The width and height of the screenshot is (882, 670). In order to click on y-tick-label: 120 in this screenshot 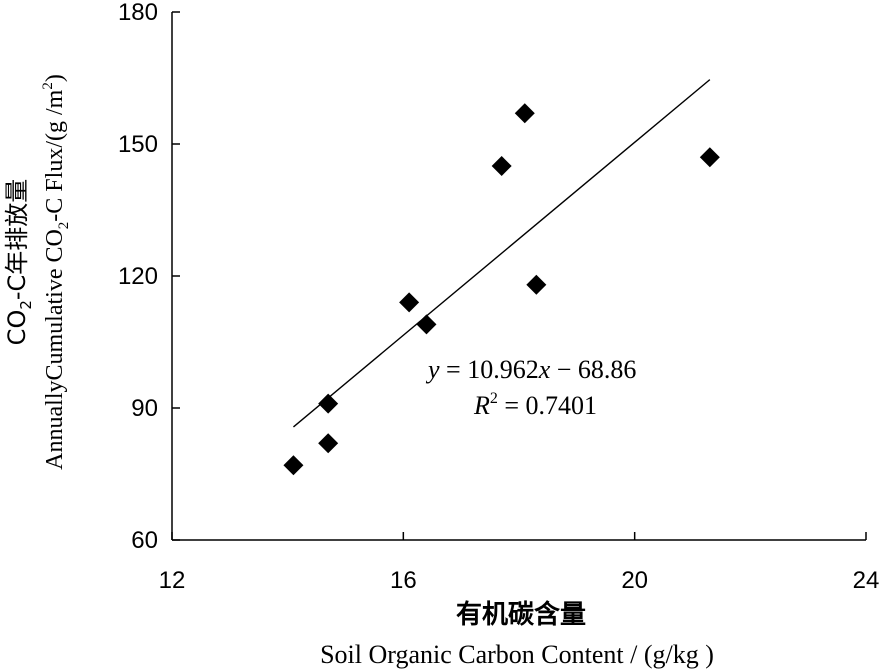, I will do `click(138, 276)`.